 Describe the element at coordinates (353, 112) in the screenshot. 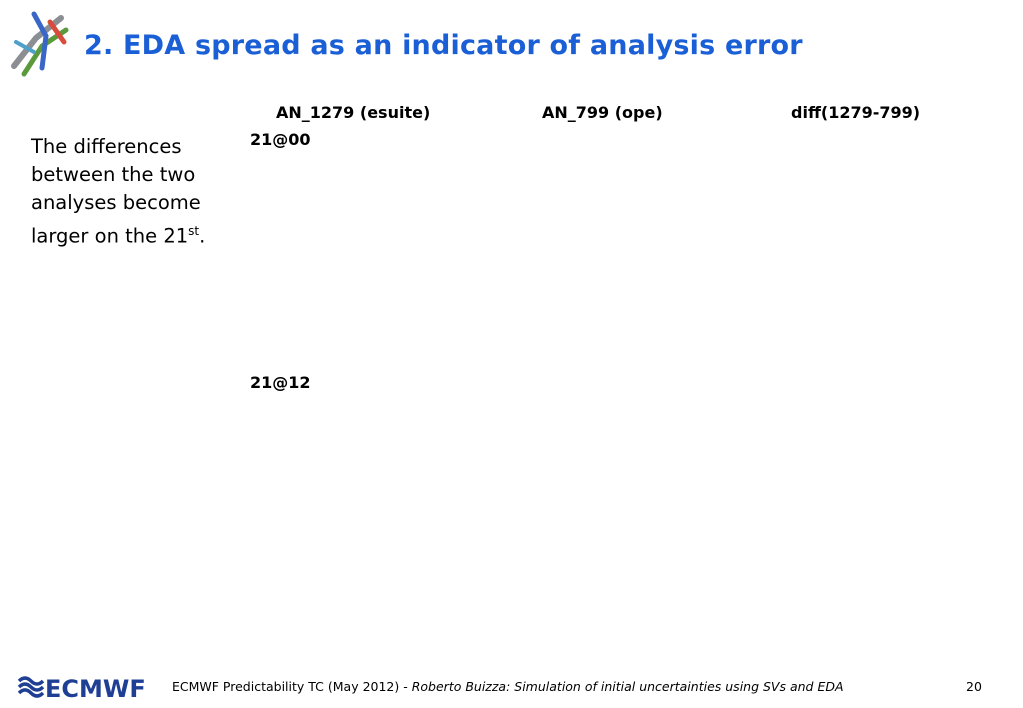

I see `column-header-an1279: AN_1279 (esuite)` at that location.